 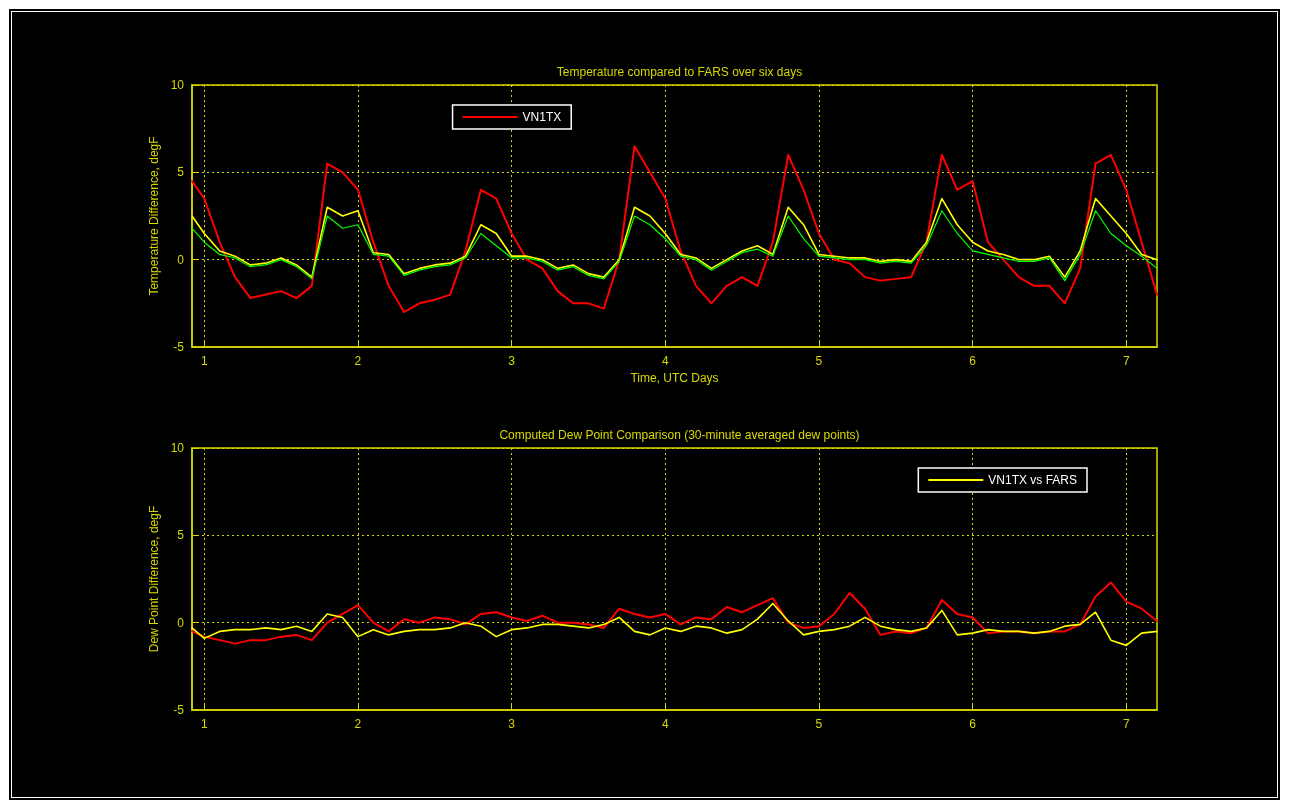 What do you see at coordinates (679, 435) in the screenshot?
I see `chart-title: Computed Dew Point Comparison (30-minute averaged dew points)` at bounding box center [679, 435].